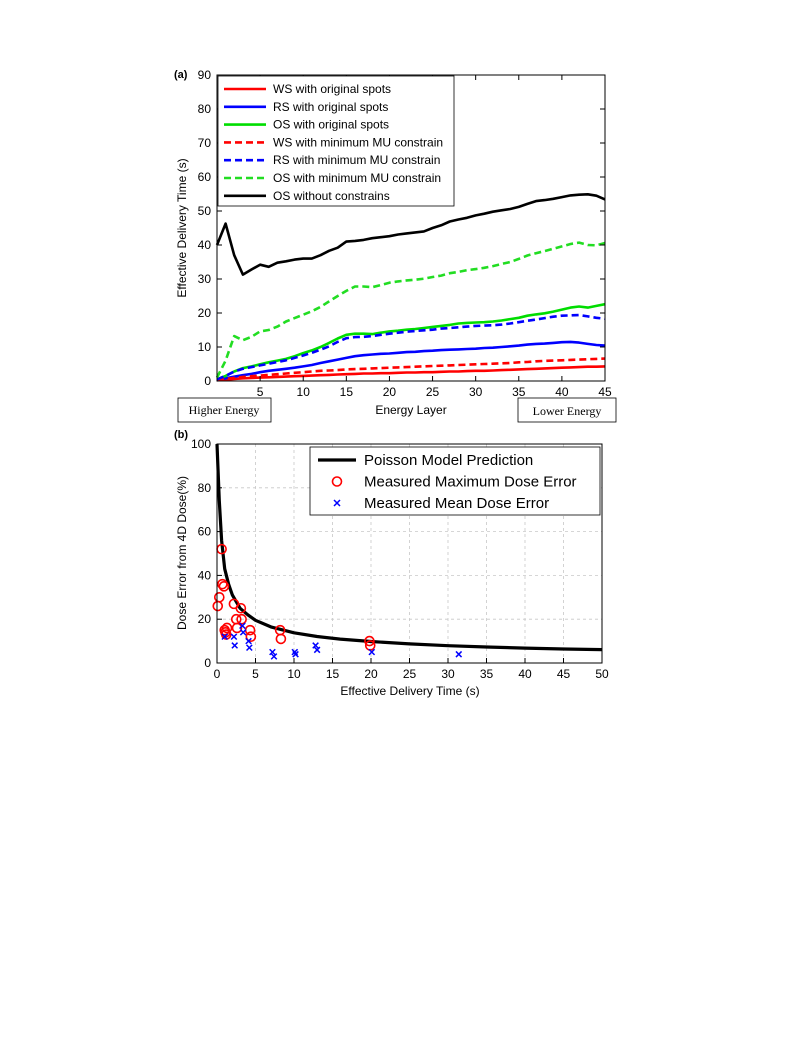  I want to click on legend-label-poisson-model-prediction: Poisson Model Prediction, so click(448, 460).